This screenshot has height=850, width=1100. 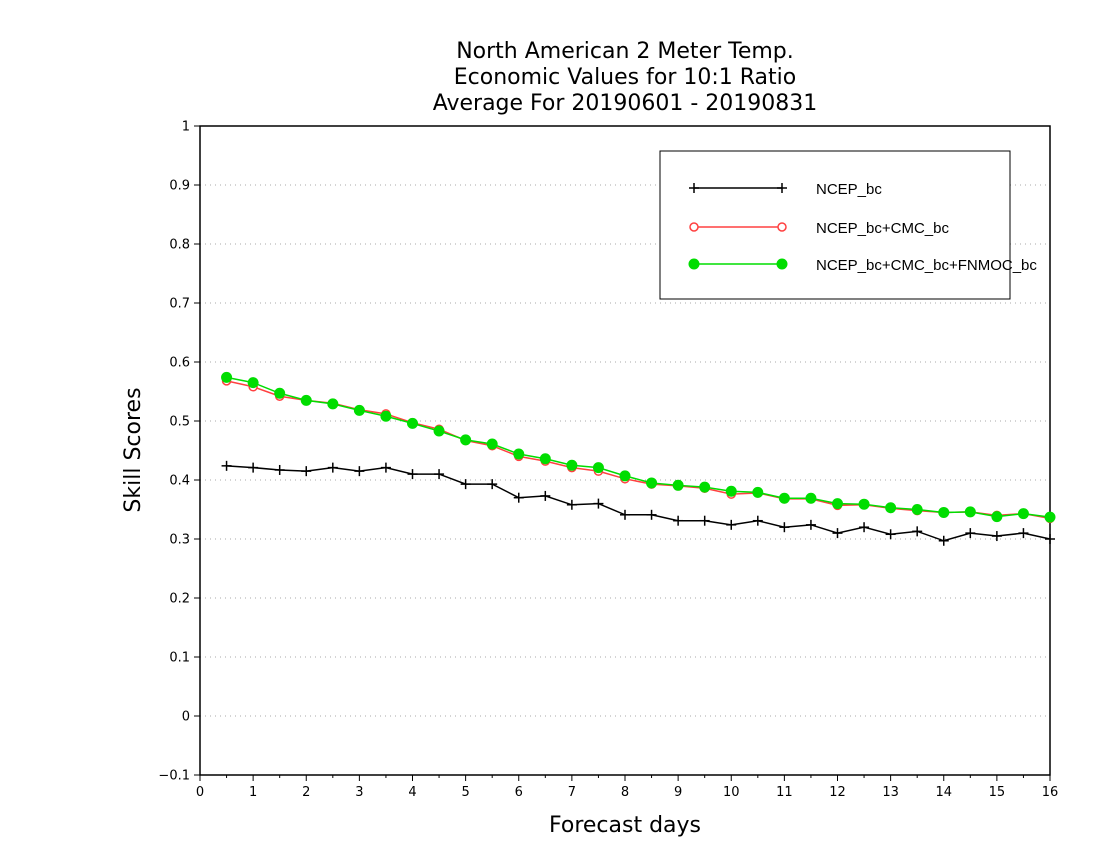 I want to click on y-tick-label: −0.1, so click(x=174, y=776).